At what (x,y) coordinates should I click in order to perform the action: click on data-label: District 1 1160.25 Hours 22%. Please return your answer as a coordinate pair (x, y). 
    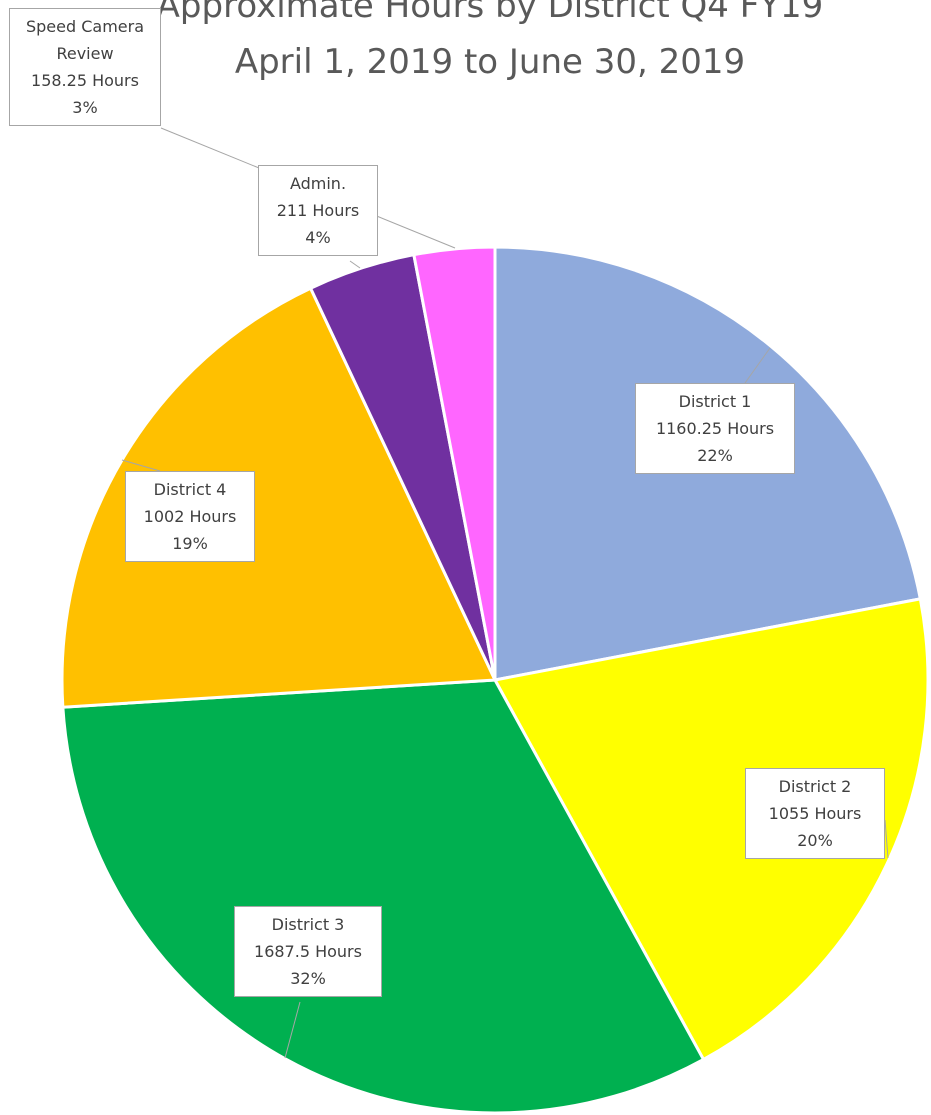
    Looking at the image, I should click on (715, 428).